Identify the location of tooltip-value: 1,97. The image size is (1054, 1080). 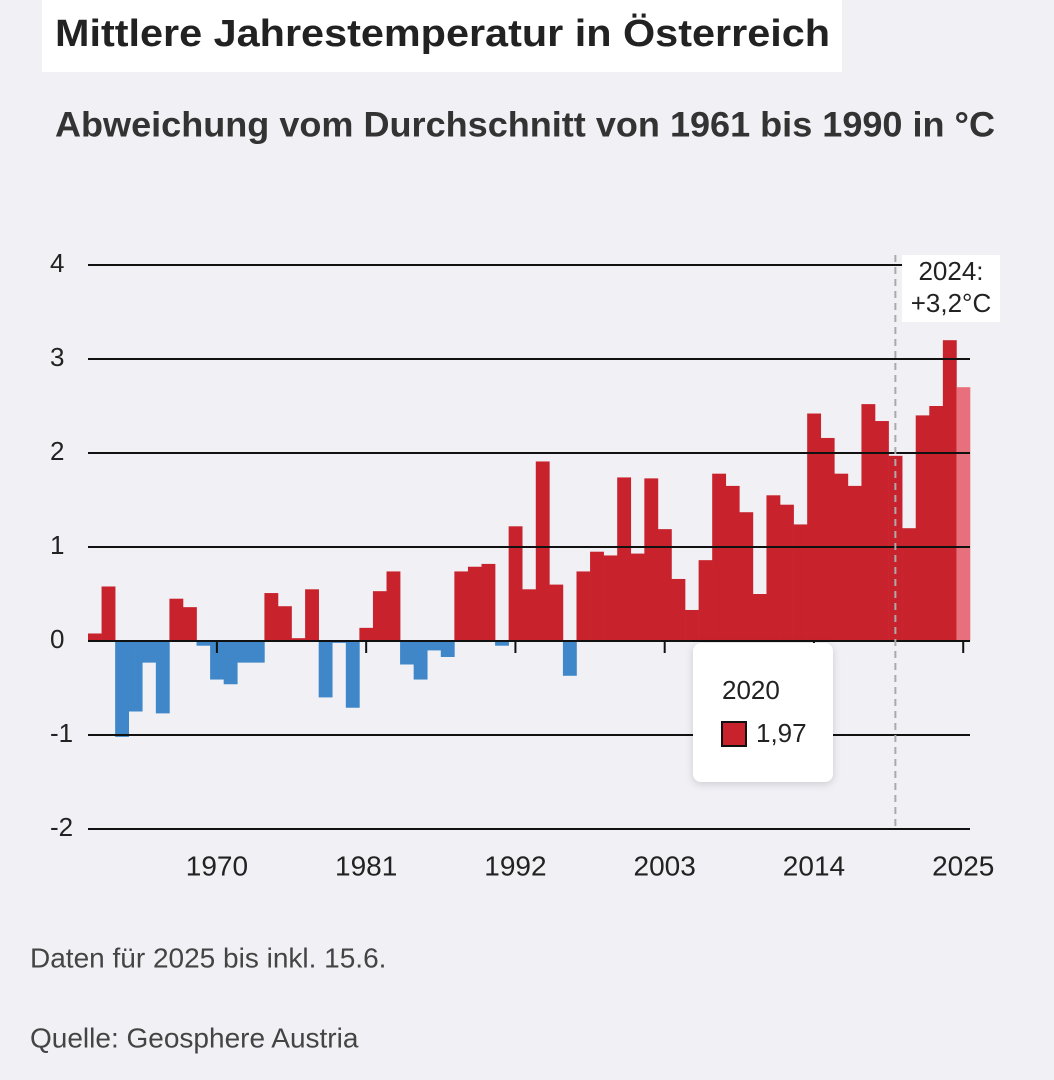
(781, 733).